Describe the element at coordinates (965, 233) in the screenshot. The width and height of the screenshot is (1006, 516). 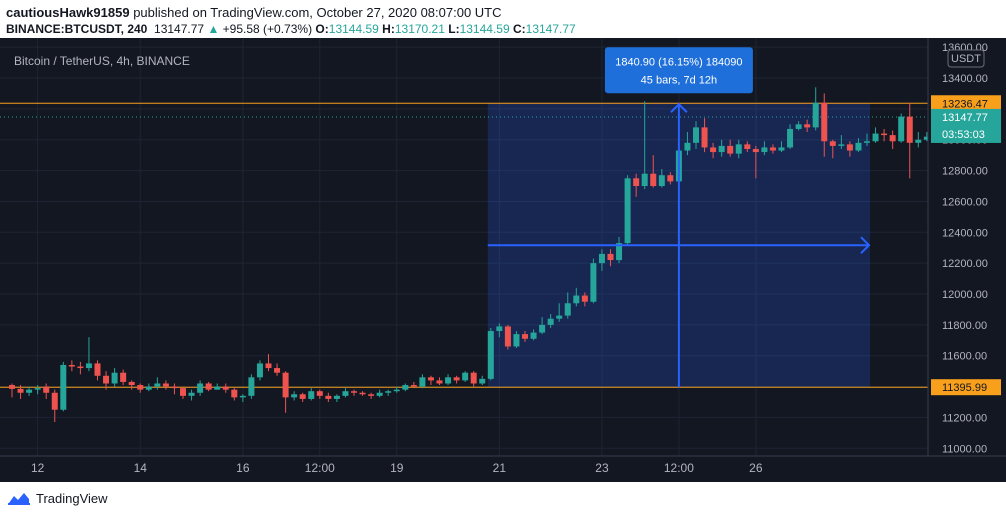
I see `price-tick-label: 12400.00` at that location.